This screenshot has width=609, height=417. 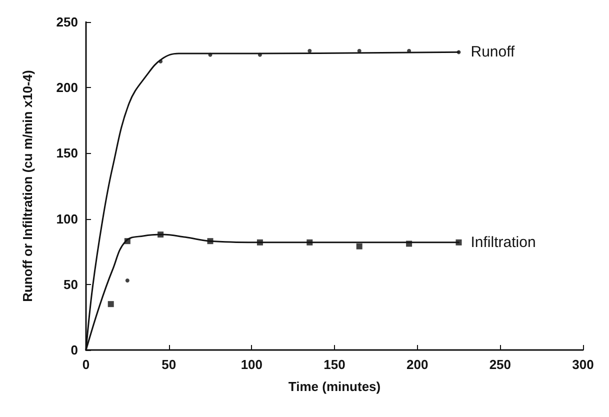 What do you see at coordinates (67, 218) in the screenshot?
I see `y-tick-label: 100` at bounding box center [67, 218].